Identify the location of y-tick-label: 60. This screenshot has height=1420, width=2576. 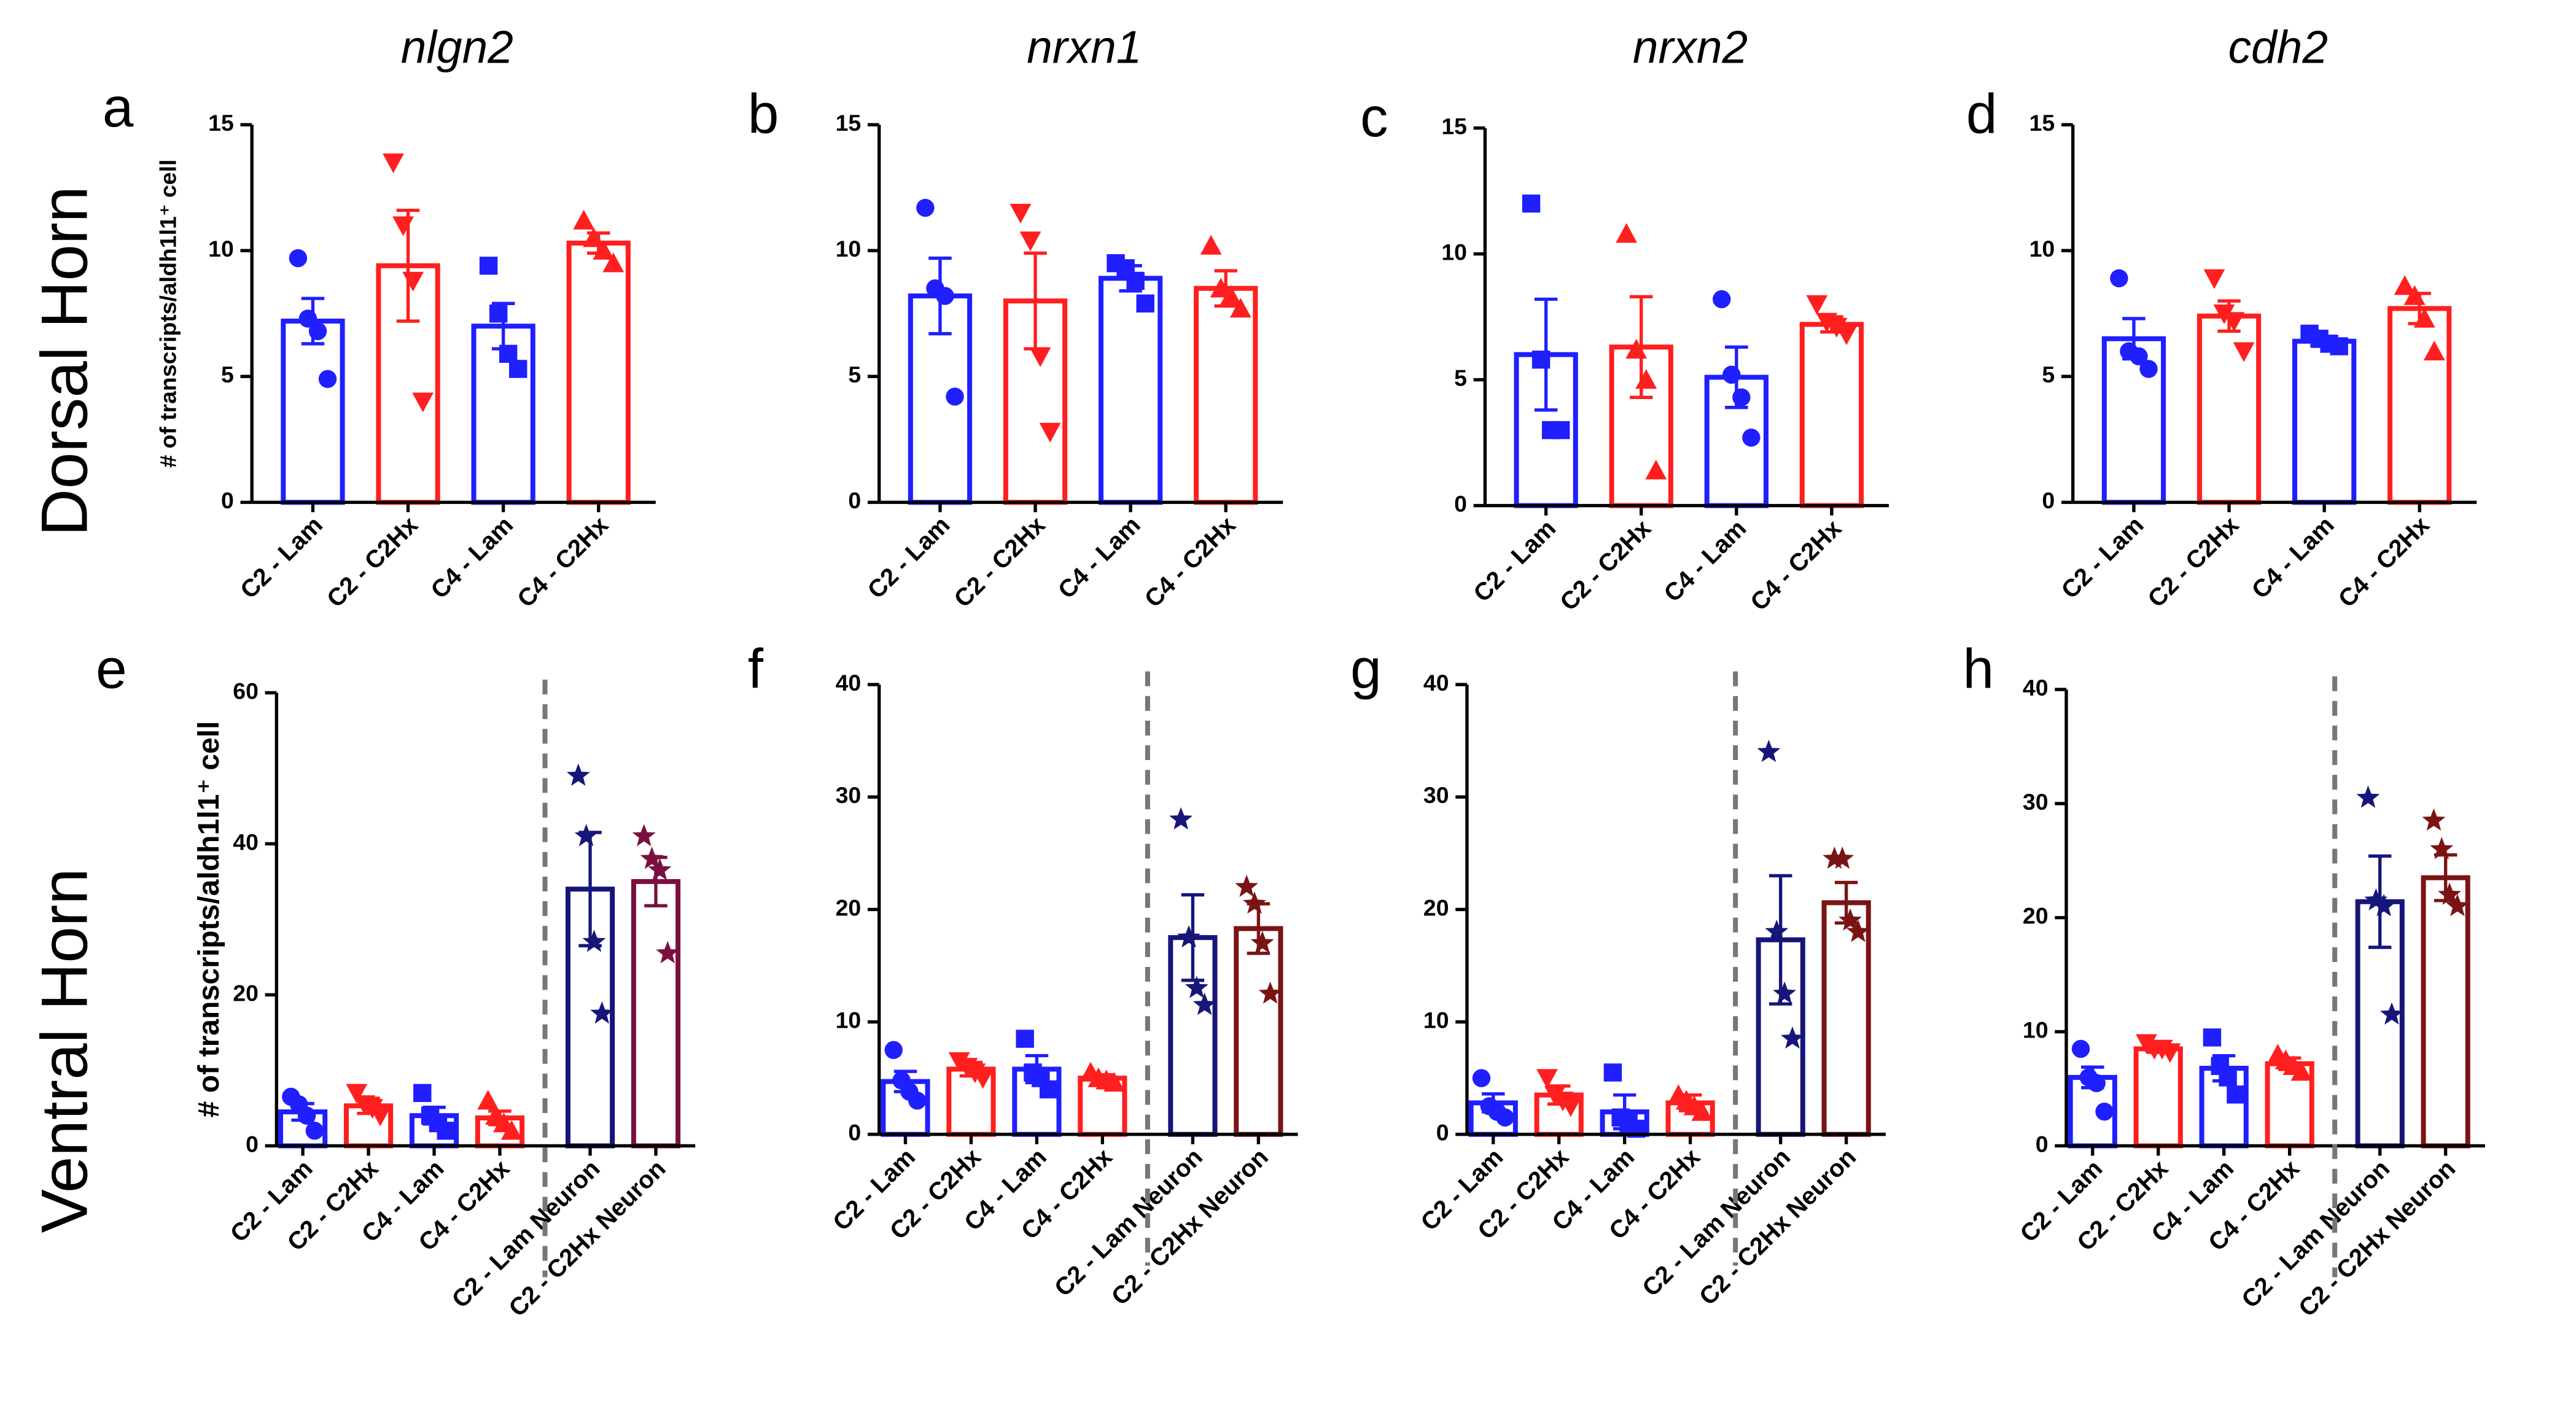
(246, 691).